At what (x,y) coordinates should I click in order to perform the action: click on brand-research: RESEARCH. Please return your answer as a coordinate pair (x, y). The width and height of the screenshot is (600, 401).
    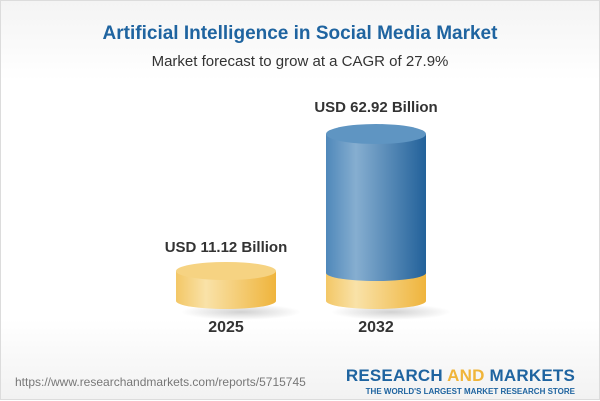
    Looking at the image, I should click on (396, 375).